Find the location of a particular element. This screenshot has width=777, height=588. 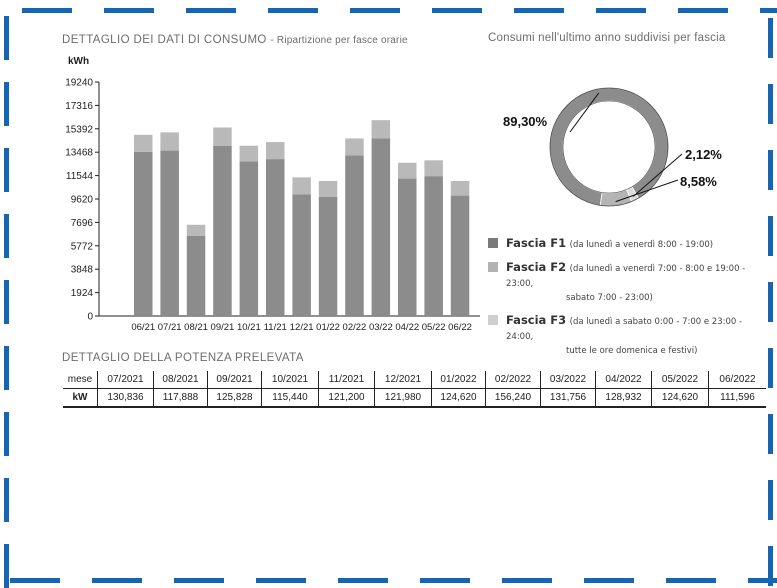

y-tick-label: 19240 is located at coordinates (79, 83).